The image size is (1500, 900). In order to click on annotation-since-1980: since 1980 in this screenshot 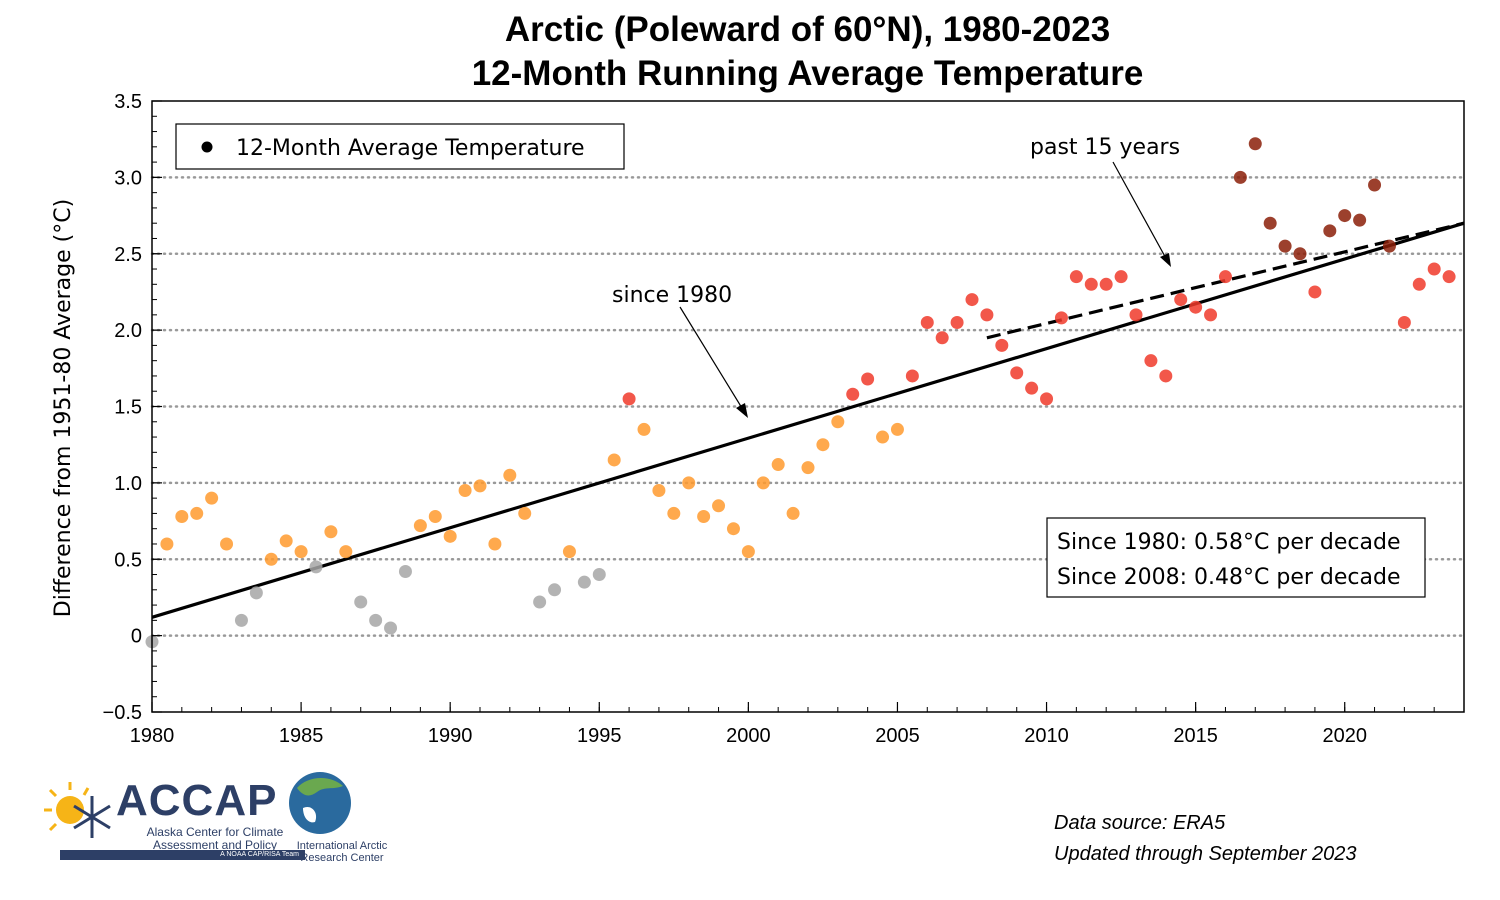, I will do `click(672, 295)`.